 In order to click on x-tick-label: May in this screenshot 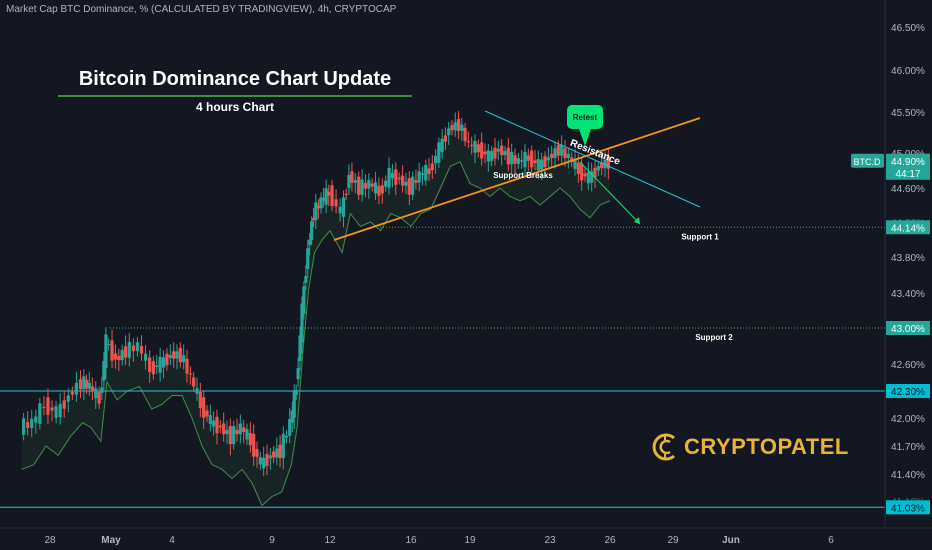, I will do `click(111, 540)`.